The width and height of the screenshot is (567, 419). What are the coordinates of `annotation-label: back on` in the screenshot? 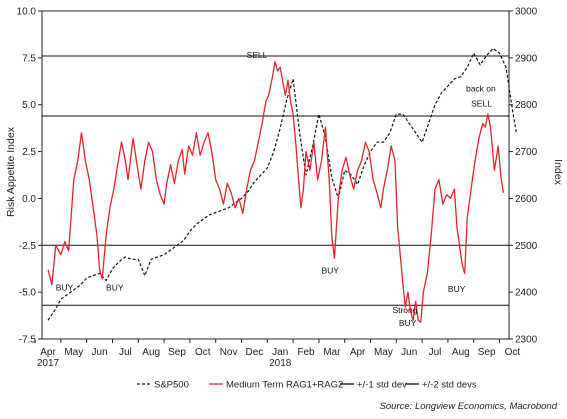 It's located at (481, 89).